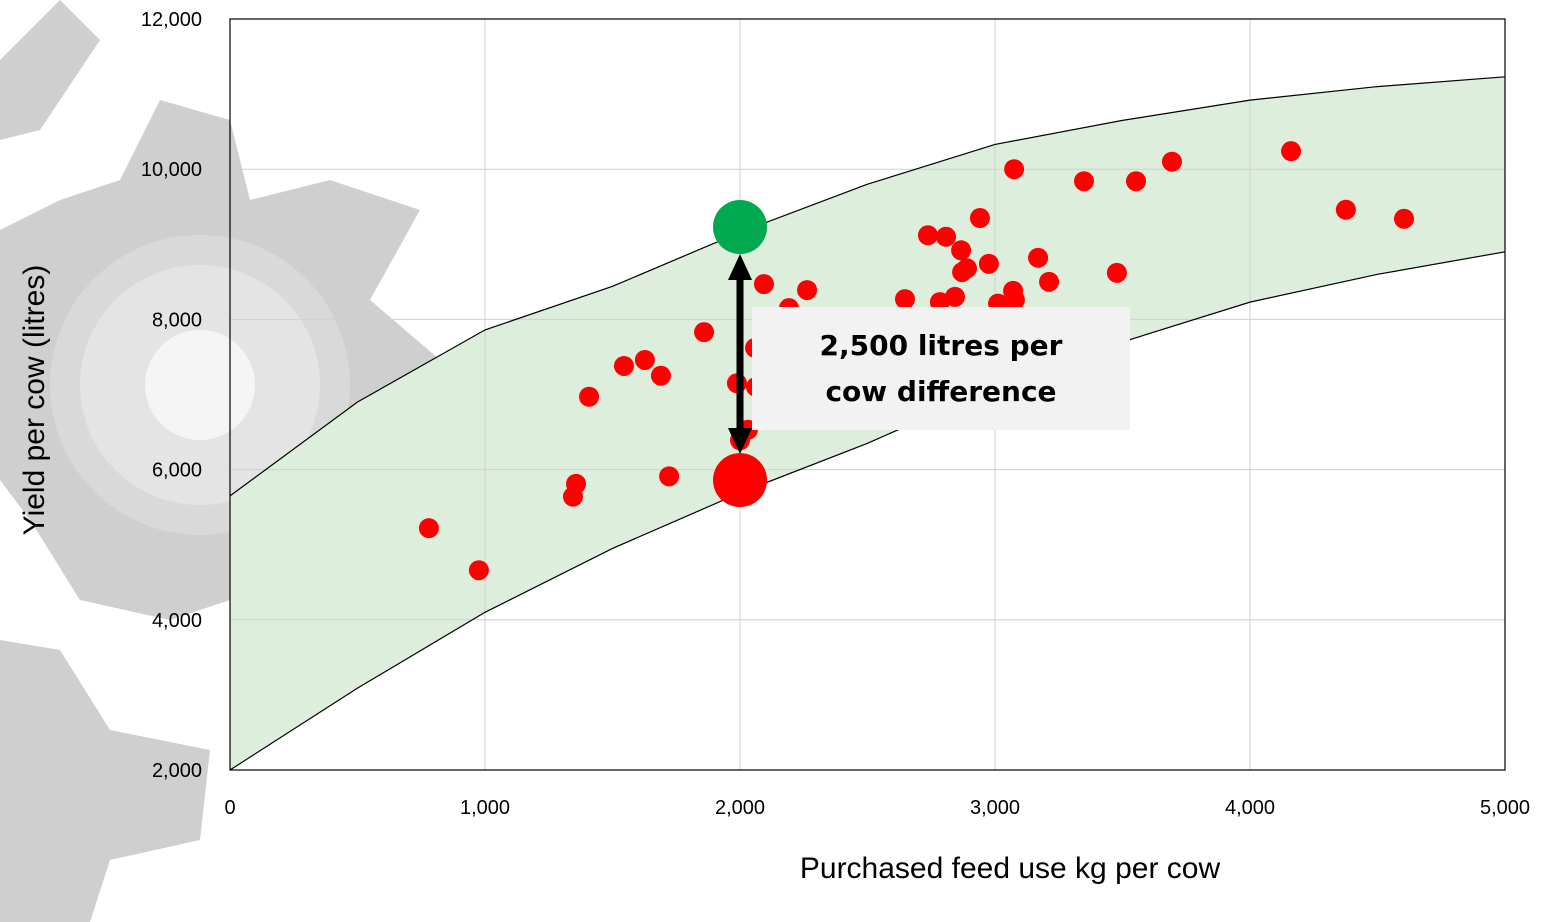 The height and width of the screenshot is (922, 1554). What do you see at coordinates (171, 20) in the screenshot?
I see `y-tick-label: 12,000` at bounding box center [171, 20].